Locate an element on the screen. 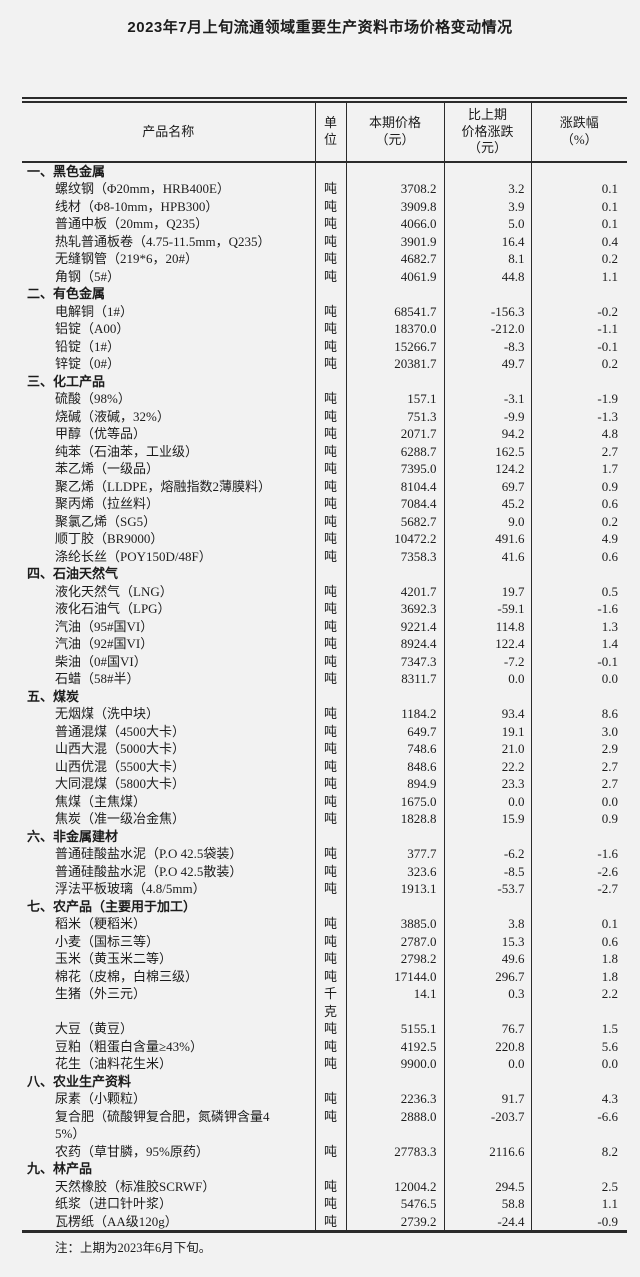 This screenshot has width=640, height=1277. section-row: 三、化工产品 is located at coordinates (324, 381).